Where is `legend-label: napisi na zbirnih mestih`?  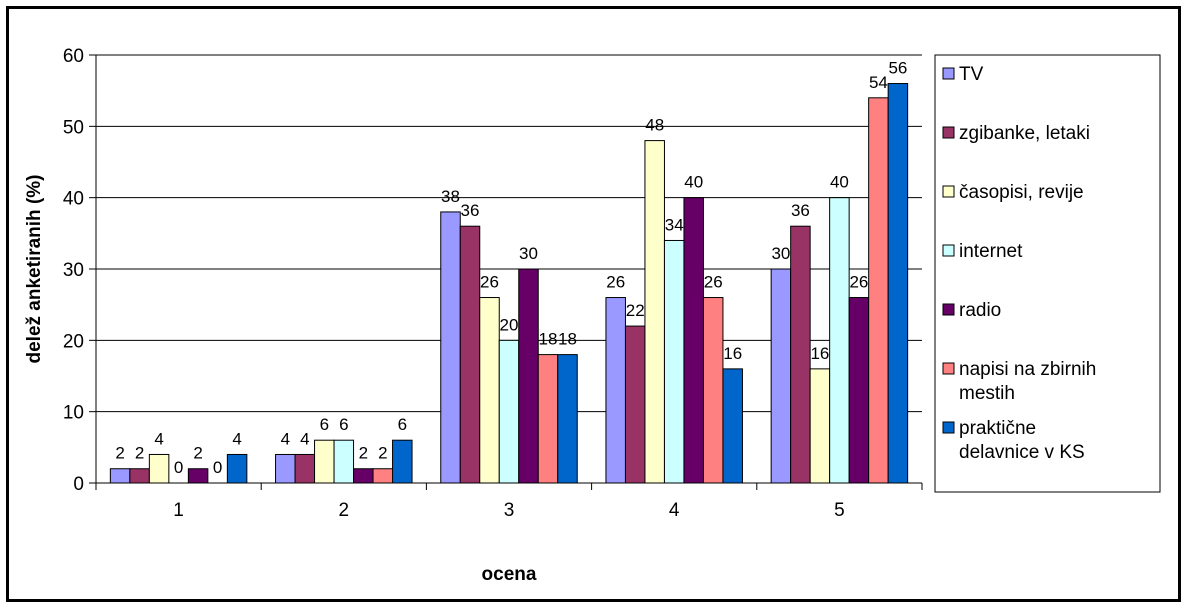 legend-label: napisi na zbirnih mestih is located at coordinates (1027, 381).